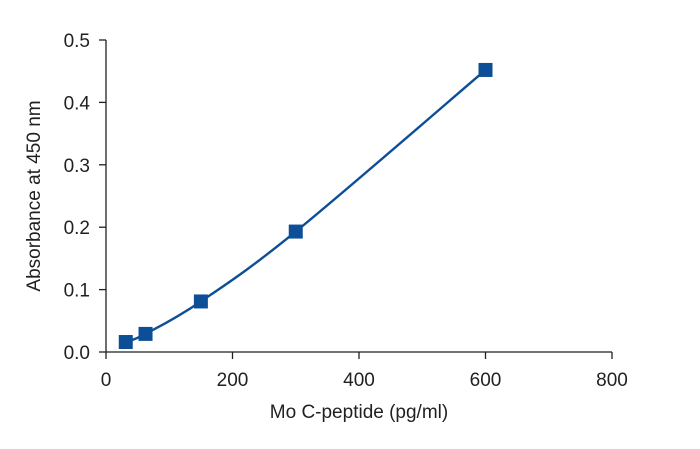 Image resolution: width=700 pixels, height=449 pixels. What do you see at coordinates (77, 353) in the screenshot?
I see `y-tick-label: 0.0` at bounding box center [77, 353].